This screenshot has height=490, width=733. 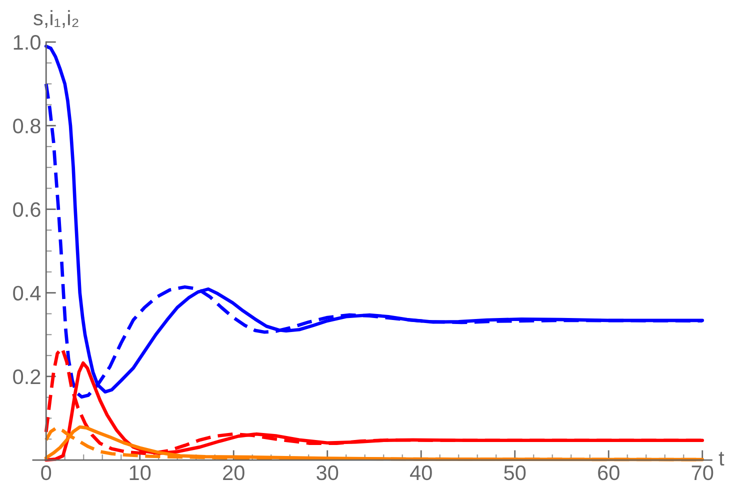 What do you see at coordinates (26, 126) in the screenshot?
I see `y-tick-label: 0.8` at bounding box center [26, 126].